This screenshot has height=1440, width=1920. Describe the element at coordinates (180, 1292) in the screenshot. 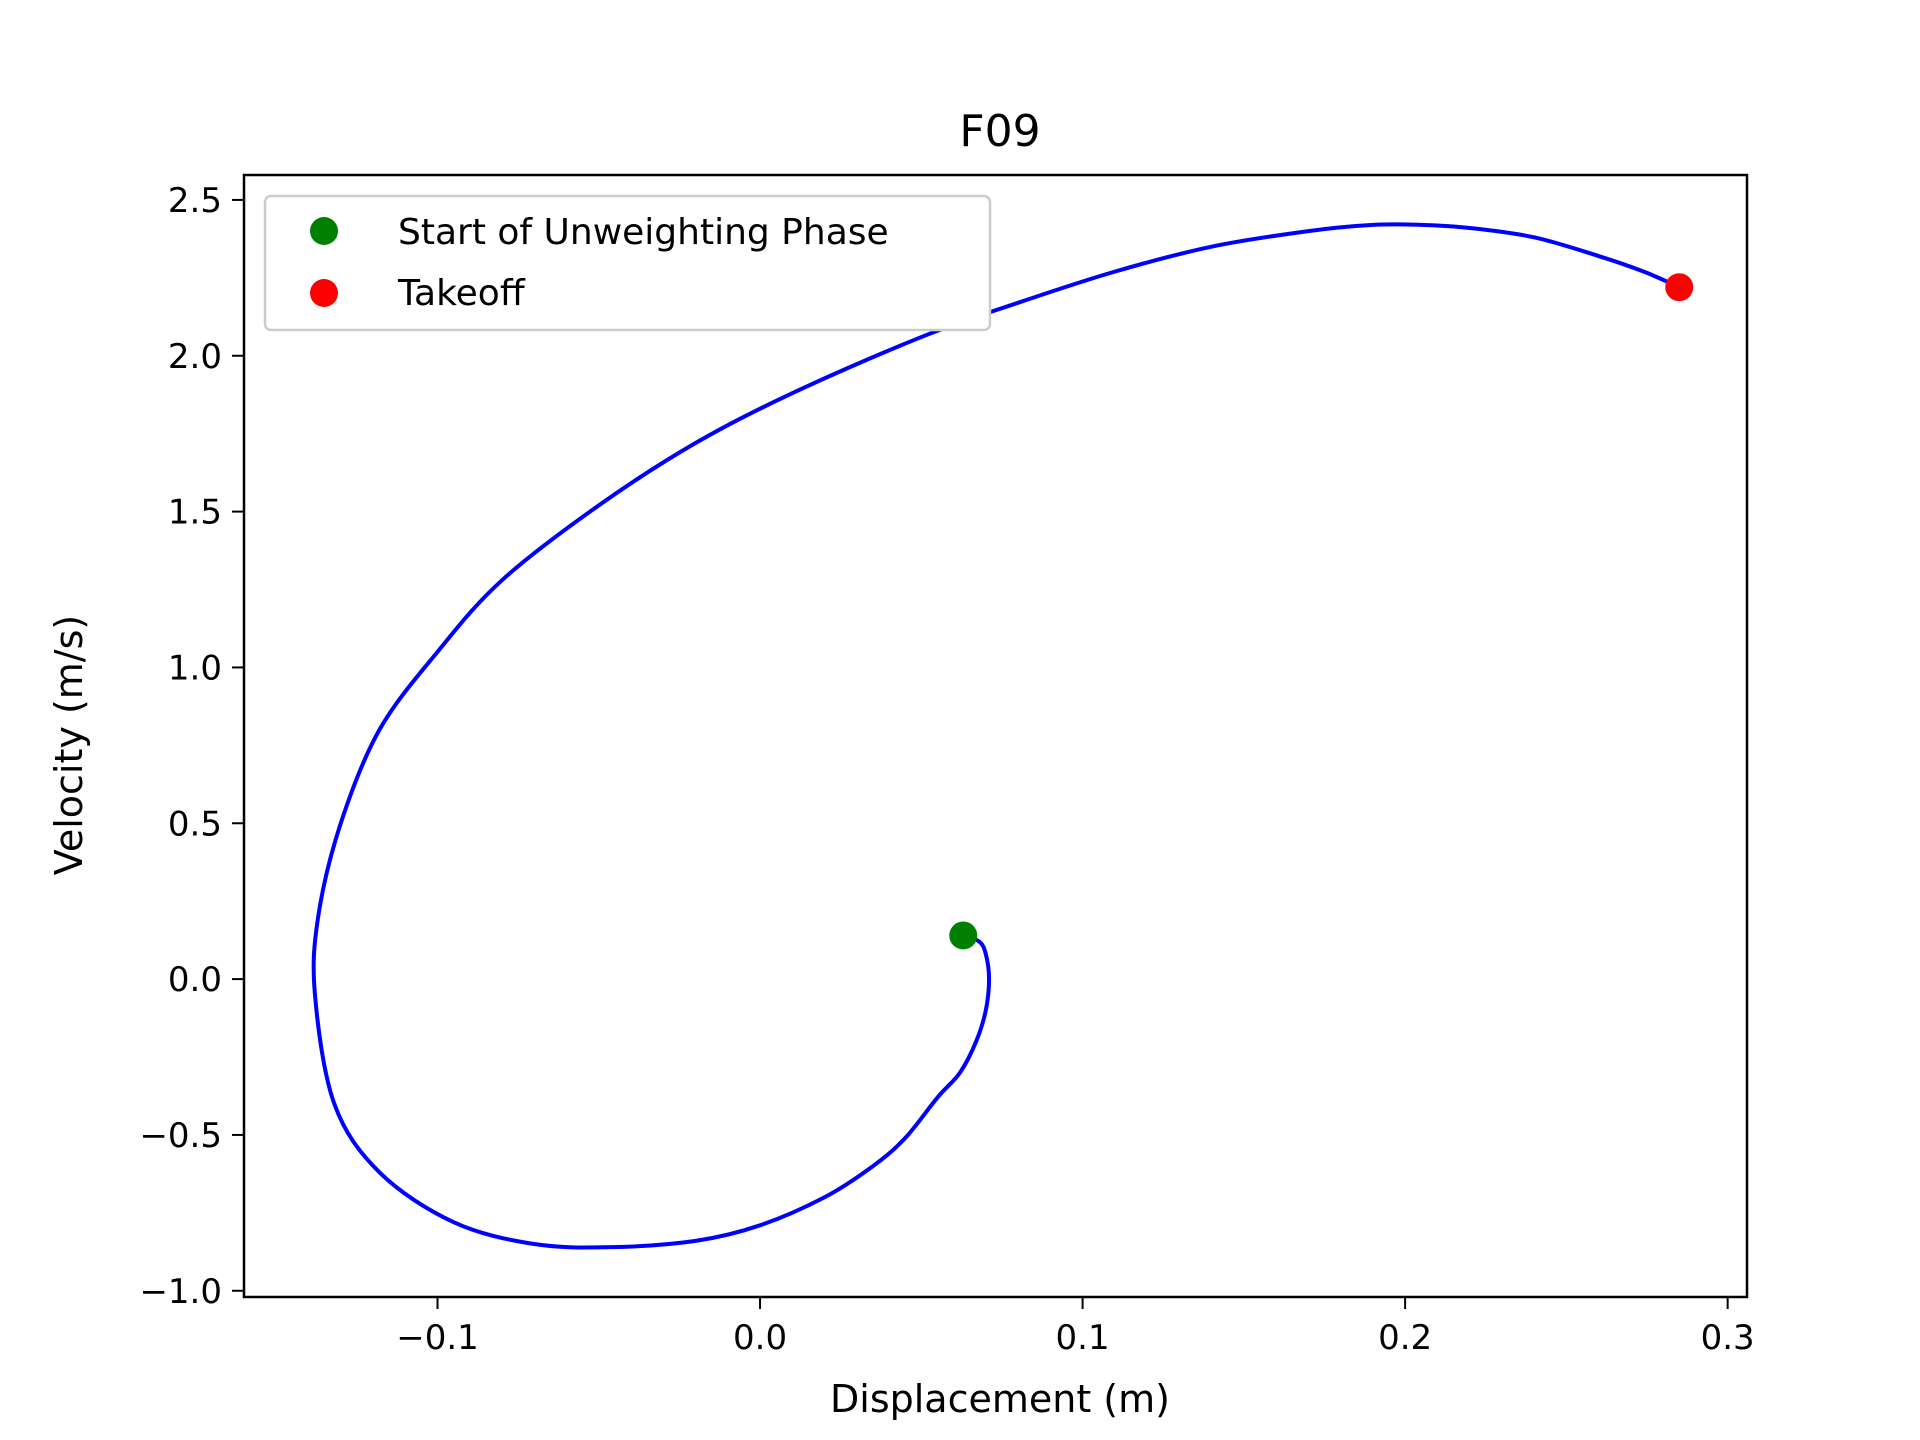

I see `y-tick-label: −1.0` at that location.